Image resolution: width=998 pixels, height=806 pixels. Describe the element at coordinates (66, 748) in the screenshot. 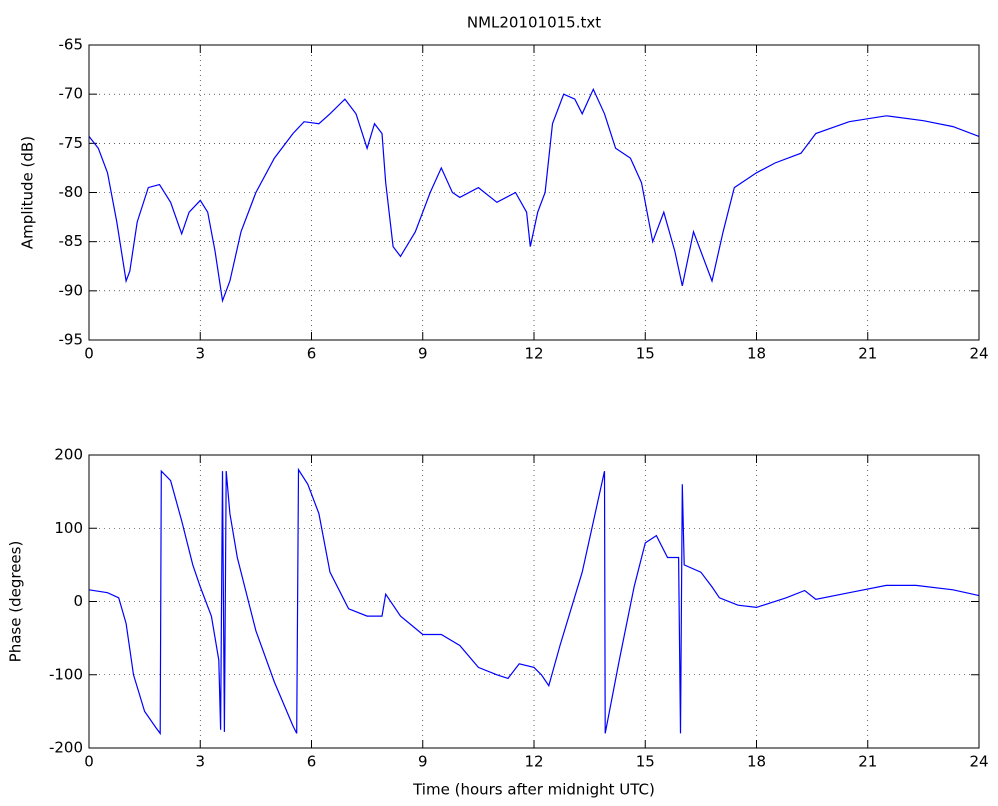

I see `y-tick-label: -200` at that location.